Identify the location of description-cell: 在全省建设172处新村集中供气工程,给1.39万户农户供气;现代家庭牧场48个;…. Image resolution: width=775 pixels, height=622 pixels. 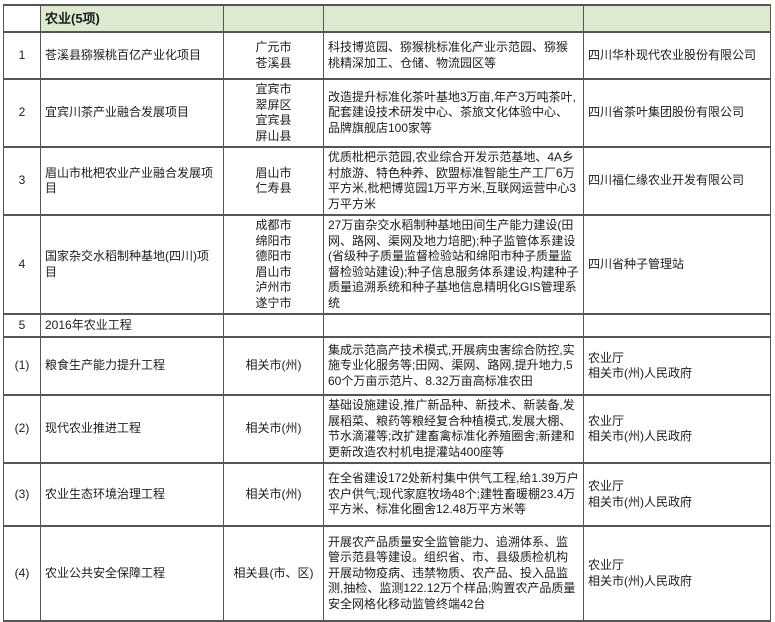
(453, 494).